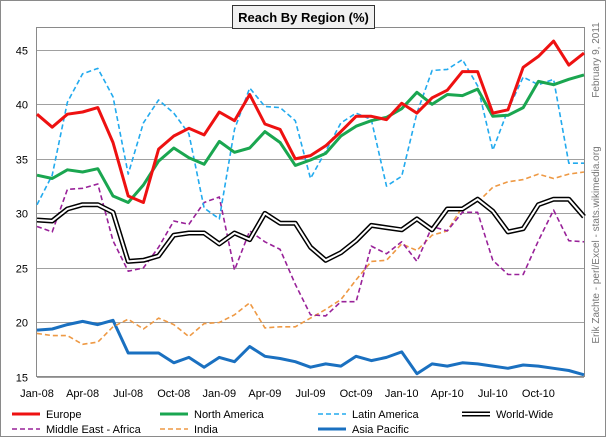 This screenshot has width=606, height=437. I want to click on y-tick-label: 25, so click(22, 270).